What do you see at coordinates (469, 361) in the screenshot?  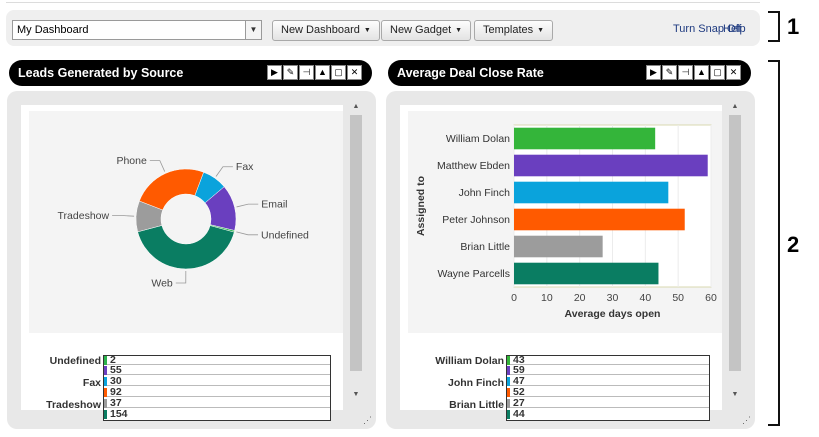 I see `table-label: William Dolan` at bounding box center [469, 361].